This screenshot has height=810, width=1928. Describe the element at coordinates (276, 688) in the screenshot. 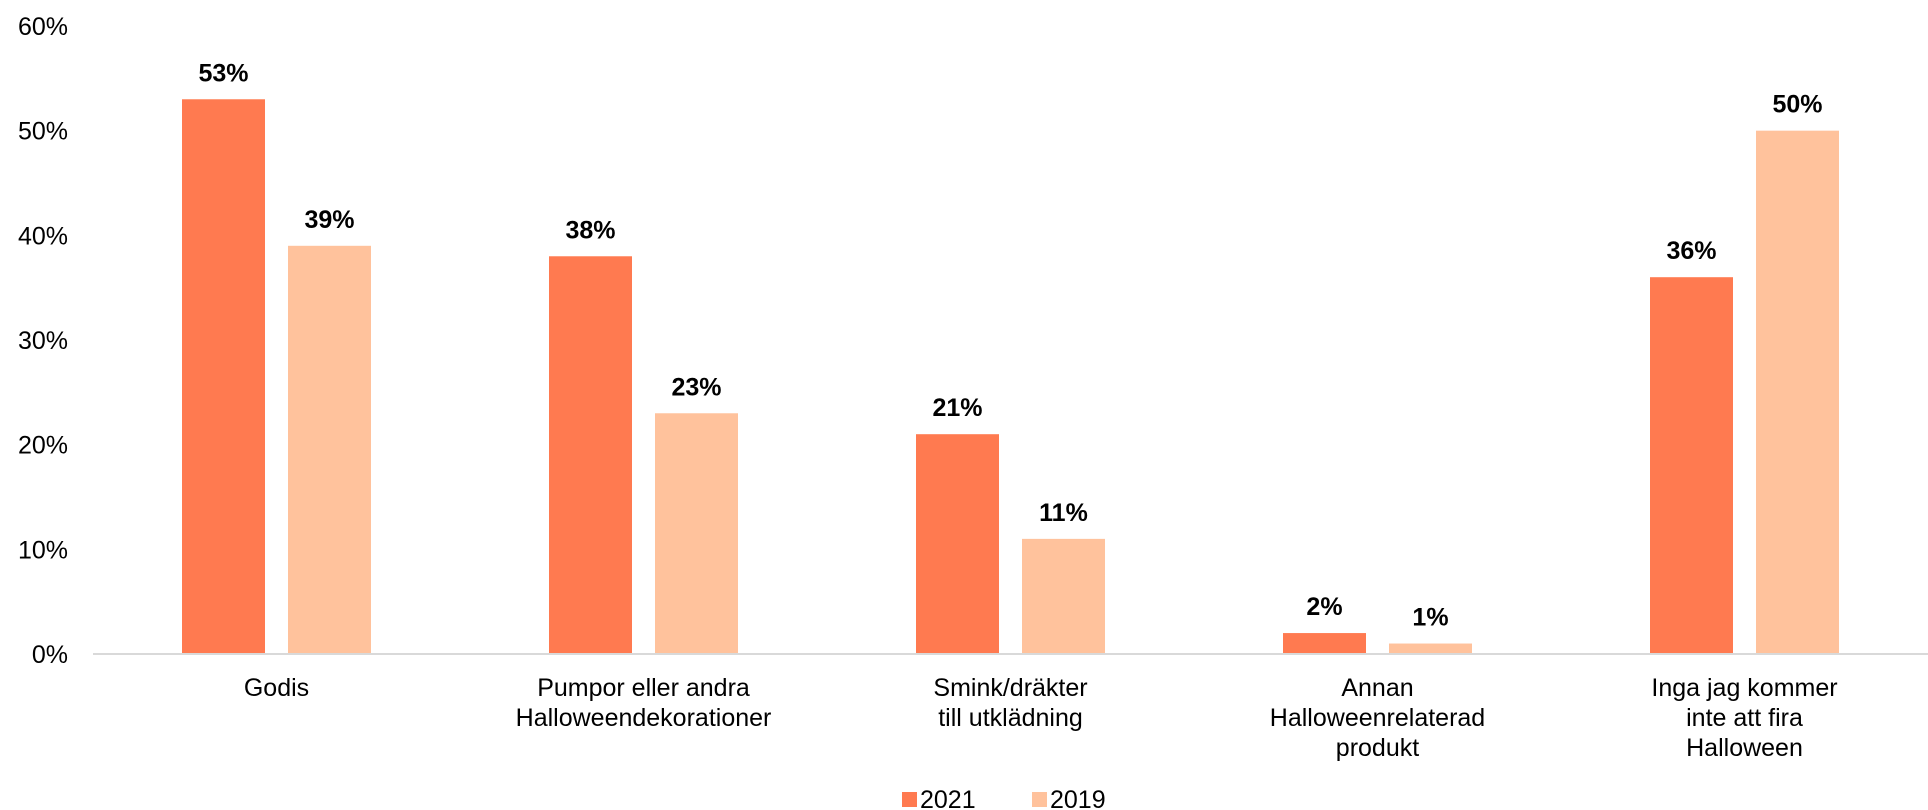

I see `x-category-label: Godis` at that location.